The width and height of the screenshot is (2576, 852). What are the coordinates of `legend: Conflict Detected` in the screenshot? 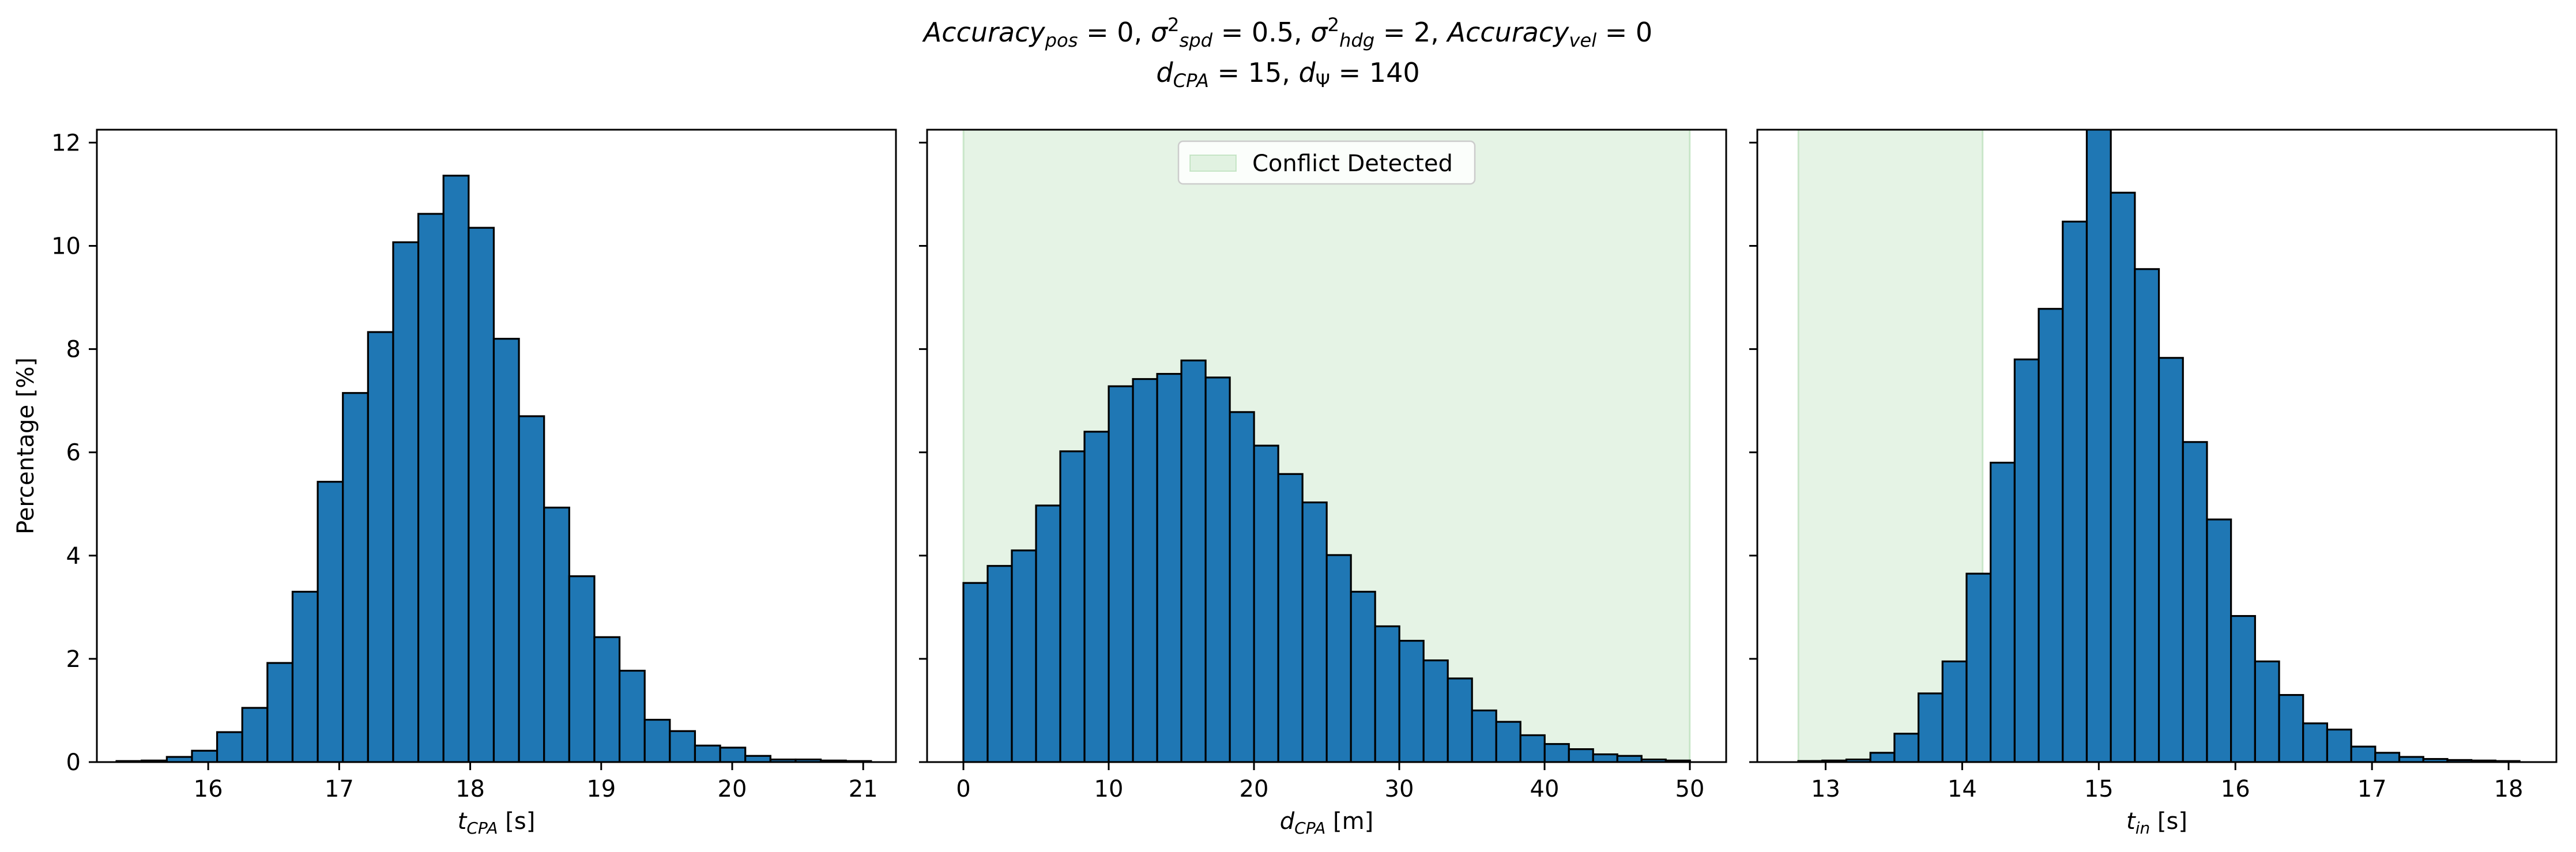 It's located at (1326, 162).